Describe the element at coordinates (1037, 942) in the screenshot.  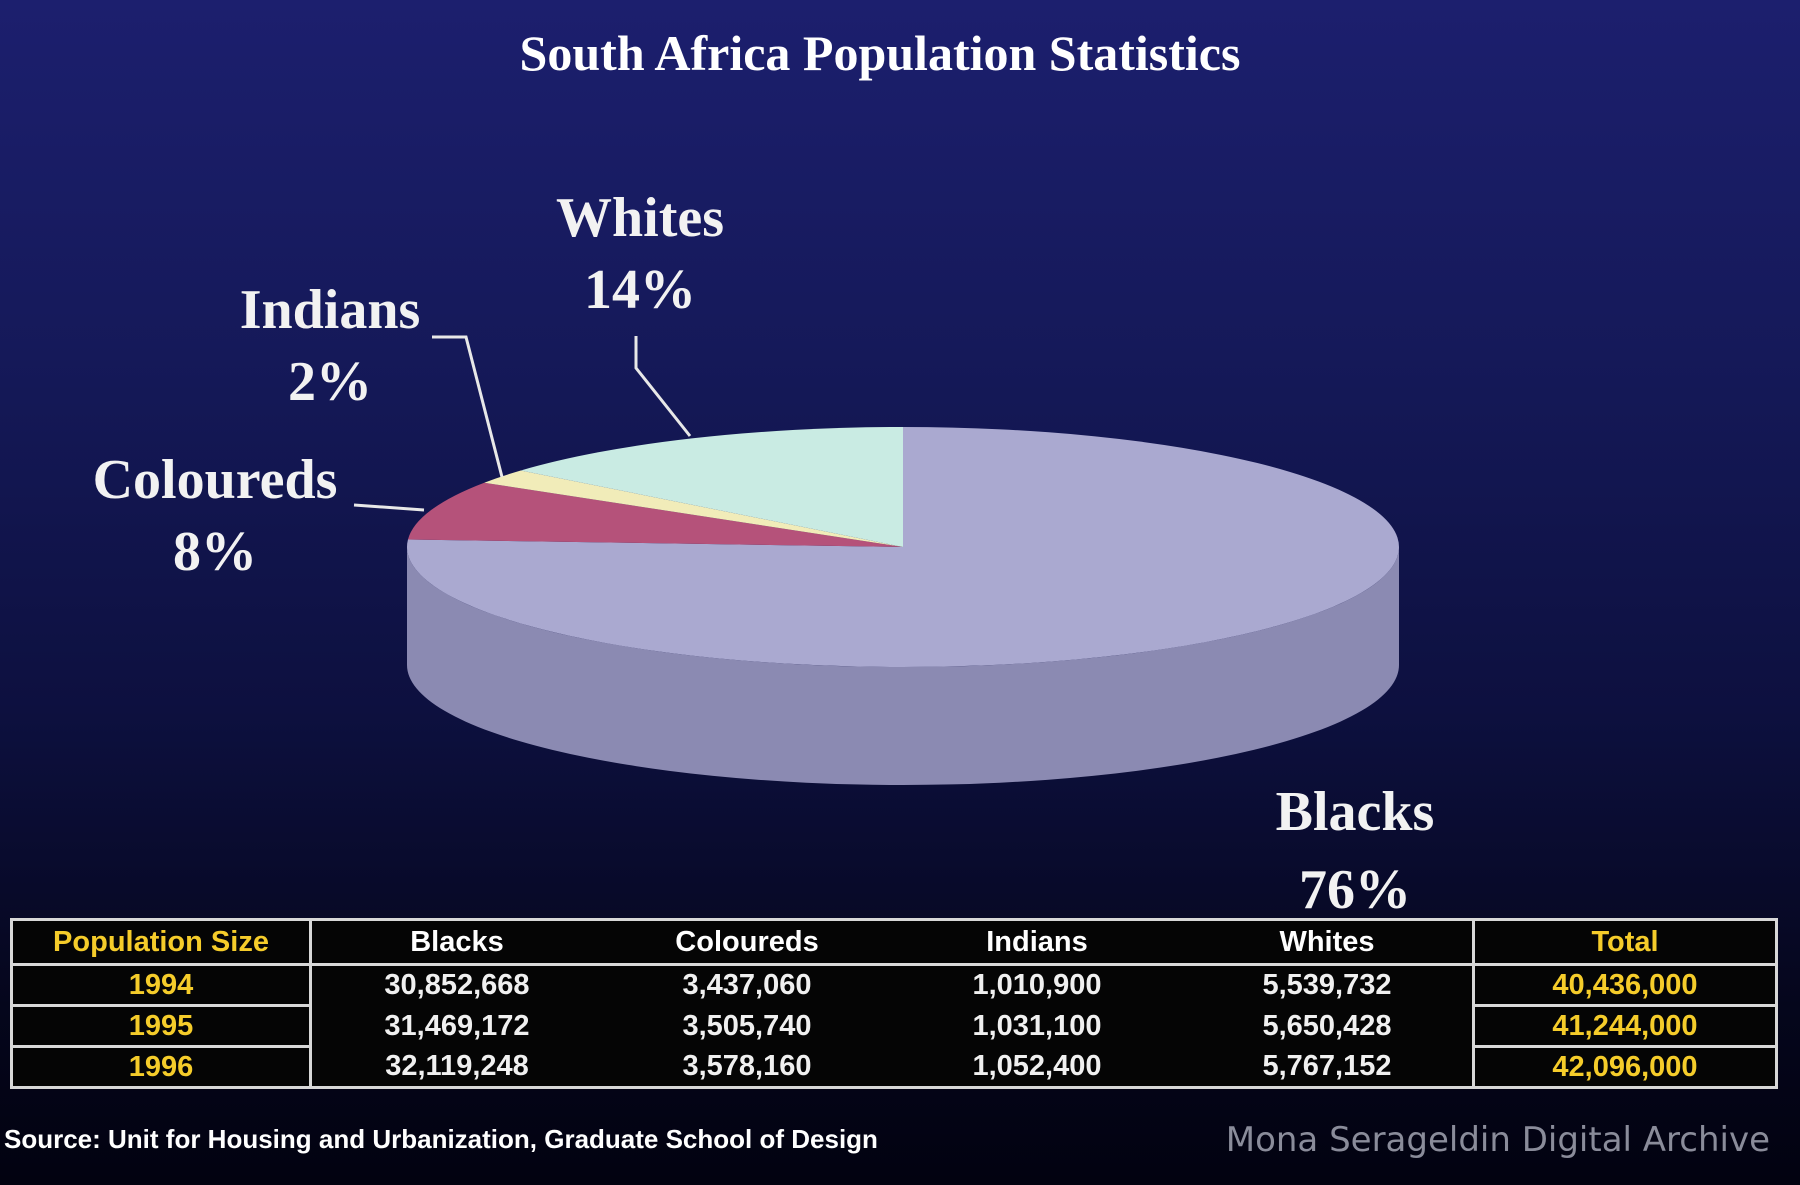
I see `header-indians: Indians` at that location.